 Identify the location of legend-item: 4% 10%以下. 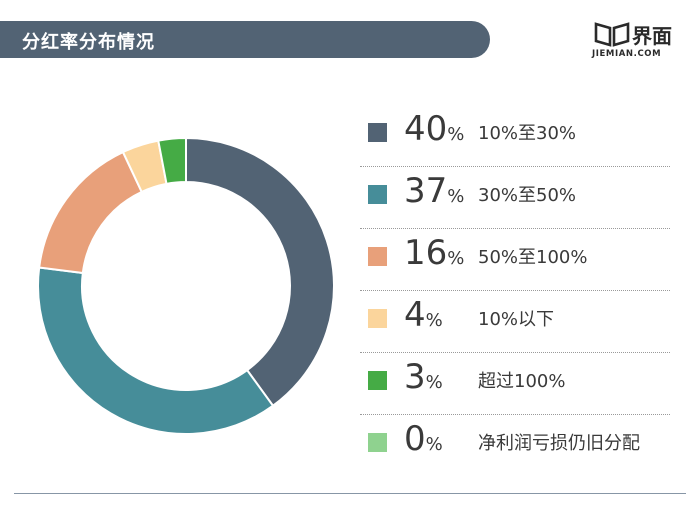
(515, 322).